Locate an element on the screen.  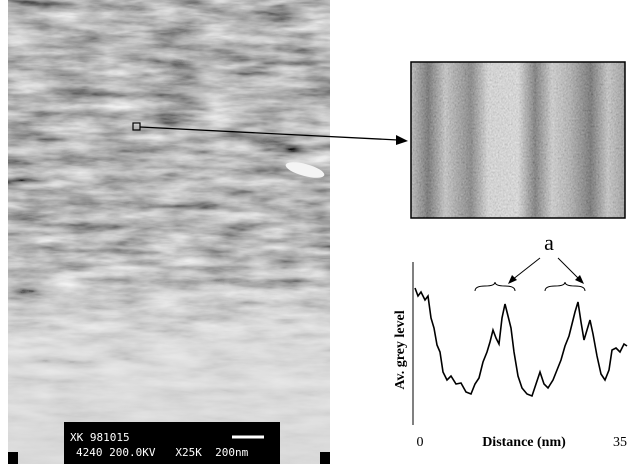
pointer-arrow is located at coordinates (273, 135).